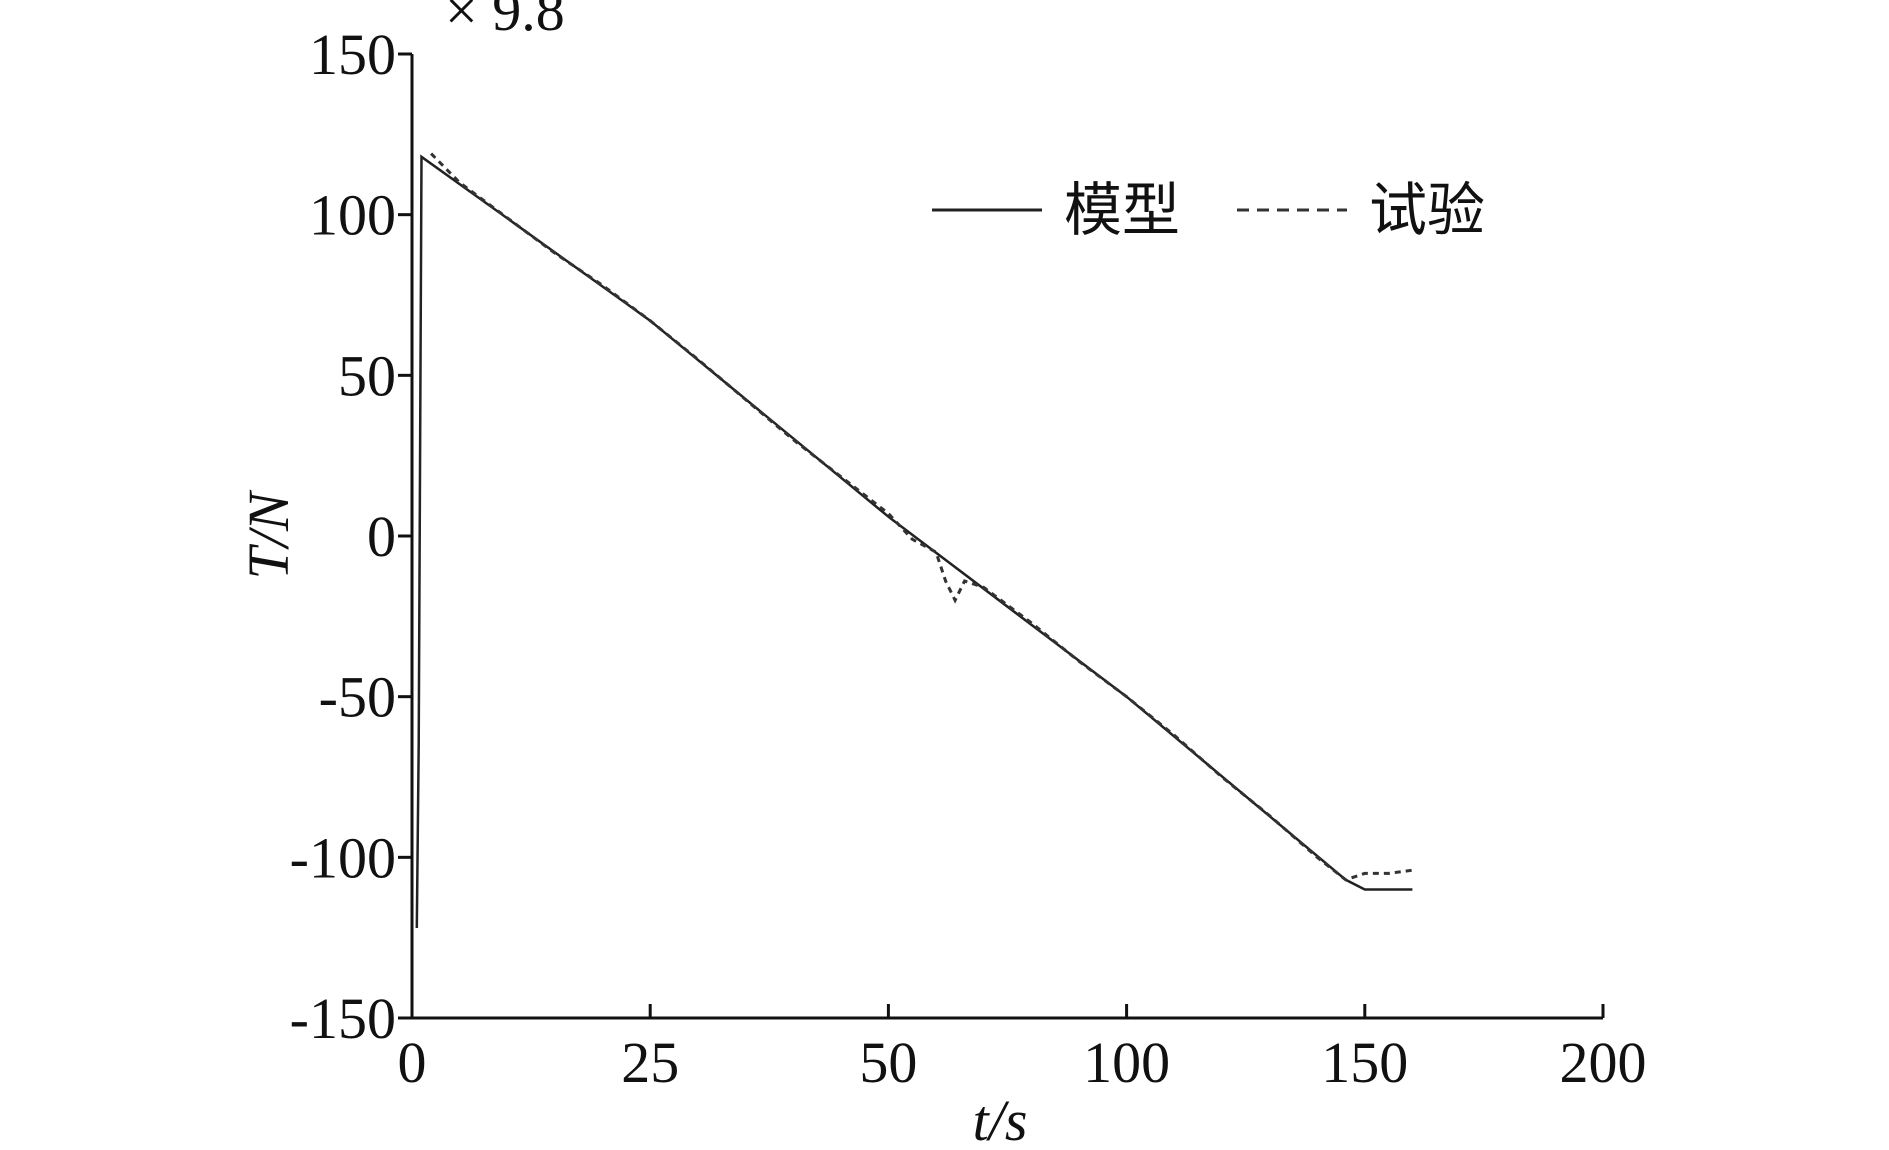  What do you see at coordinates (412, 1062) in the screenshot?
I see `x-tick-label: 0` at bounding box center [412, 1062].